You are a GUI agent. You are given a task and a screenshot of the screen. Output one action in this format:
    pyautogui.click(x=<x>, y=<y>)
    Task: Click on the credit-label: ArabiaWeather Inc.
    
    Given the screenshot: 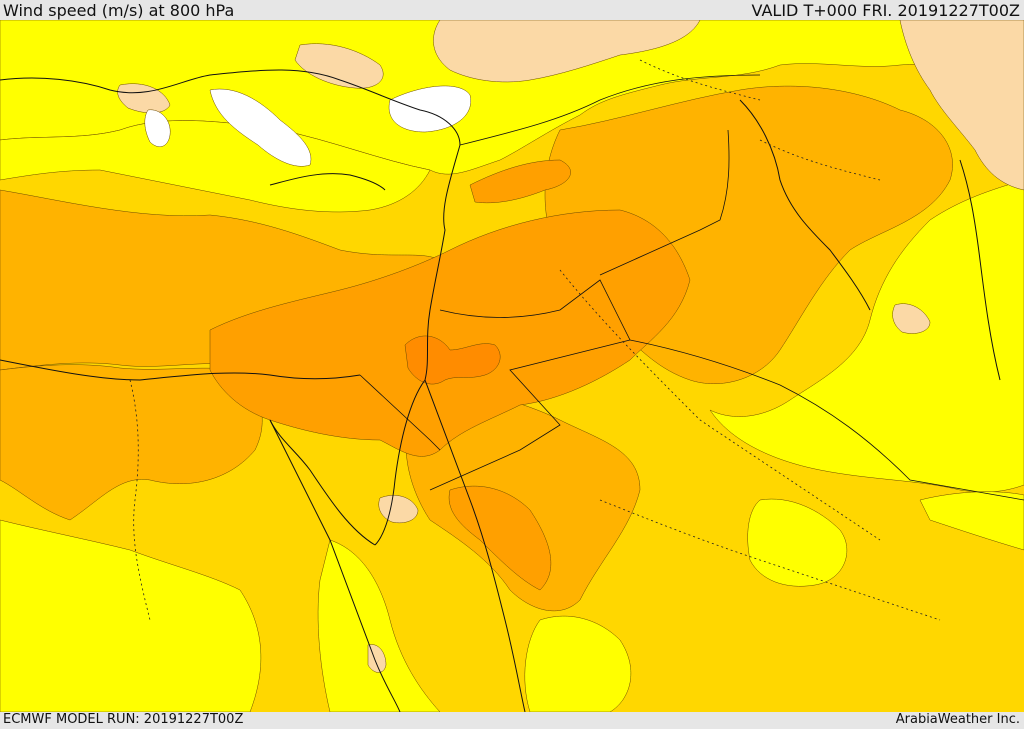 What is the action you would take?
    pyautogui.click(x=957, y=719)
    